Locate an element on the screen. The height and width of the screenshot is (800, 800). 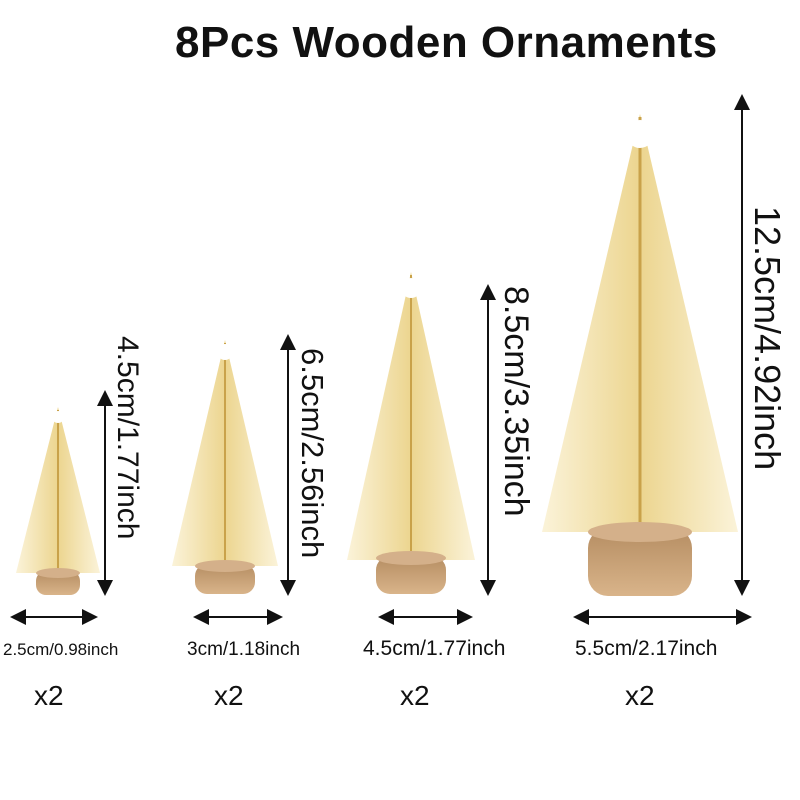
tree-medium is located at coordinates (225, 467).